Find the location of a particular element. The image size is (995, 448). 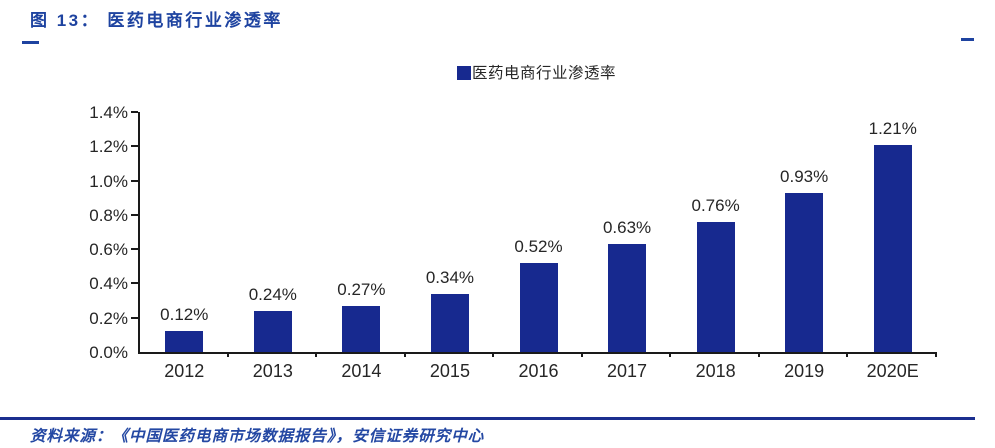

y-axis-tick-label: 0.6% is located at coordinates (108, 250).